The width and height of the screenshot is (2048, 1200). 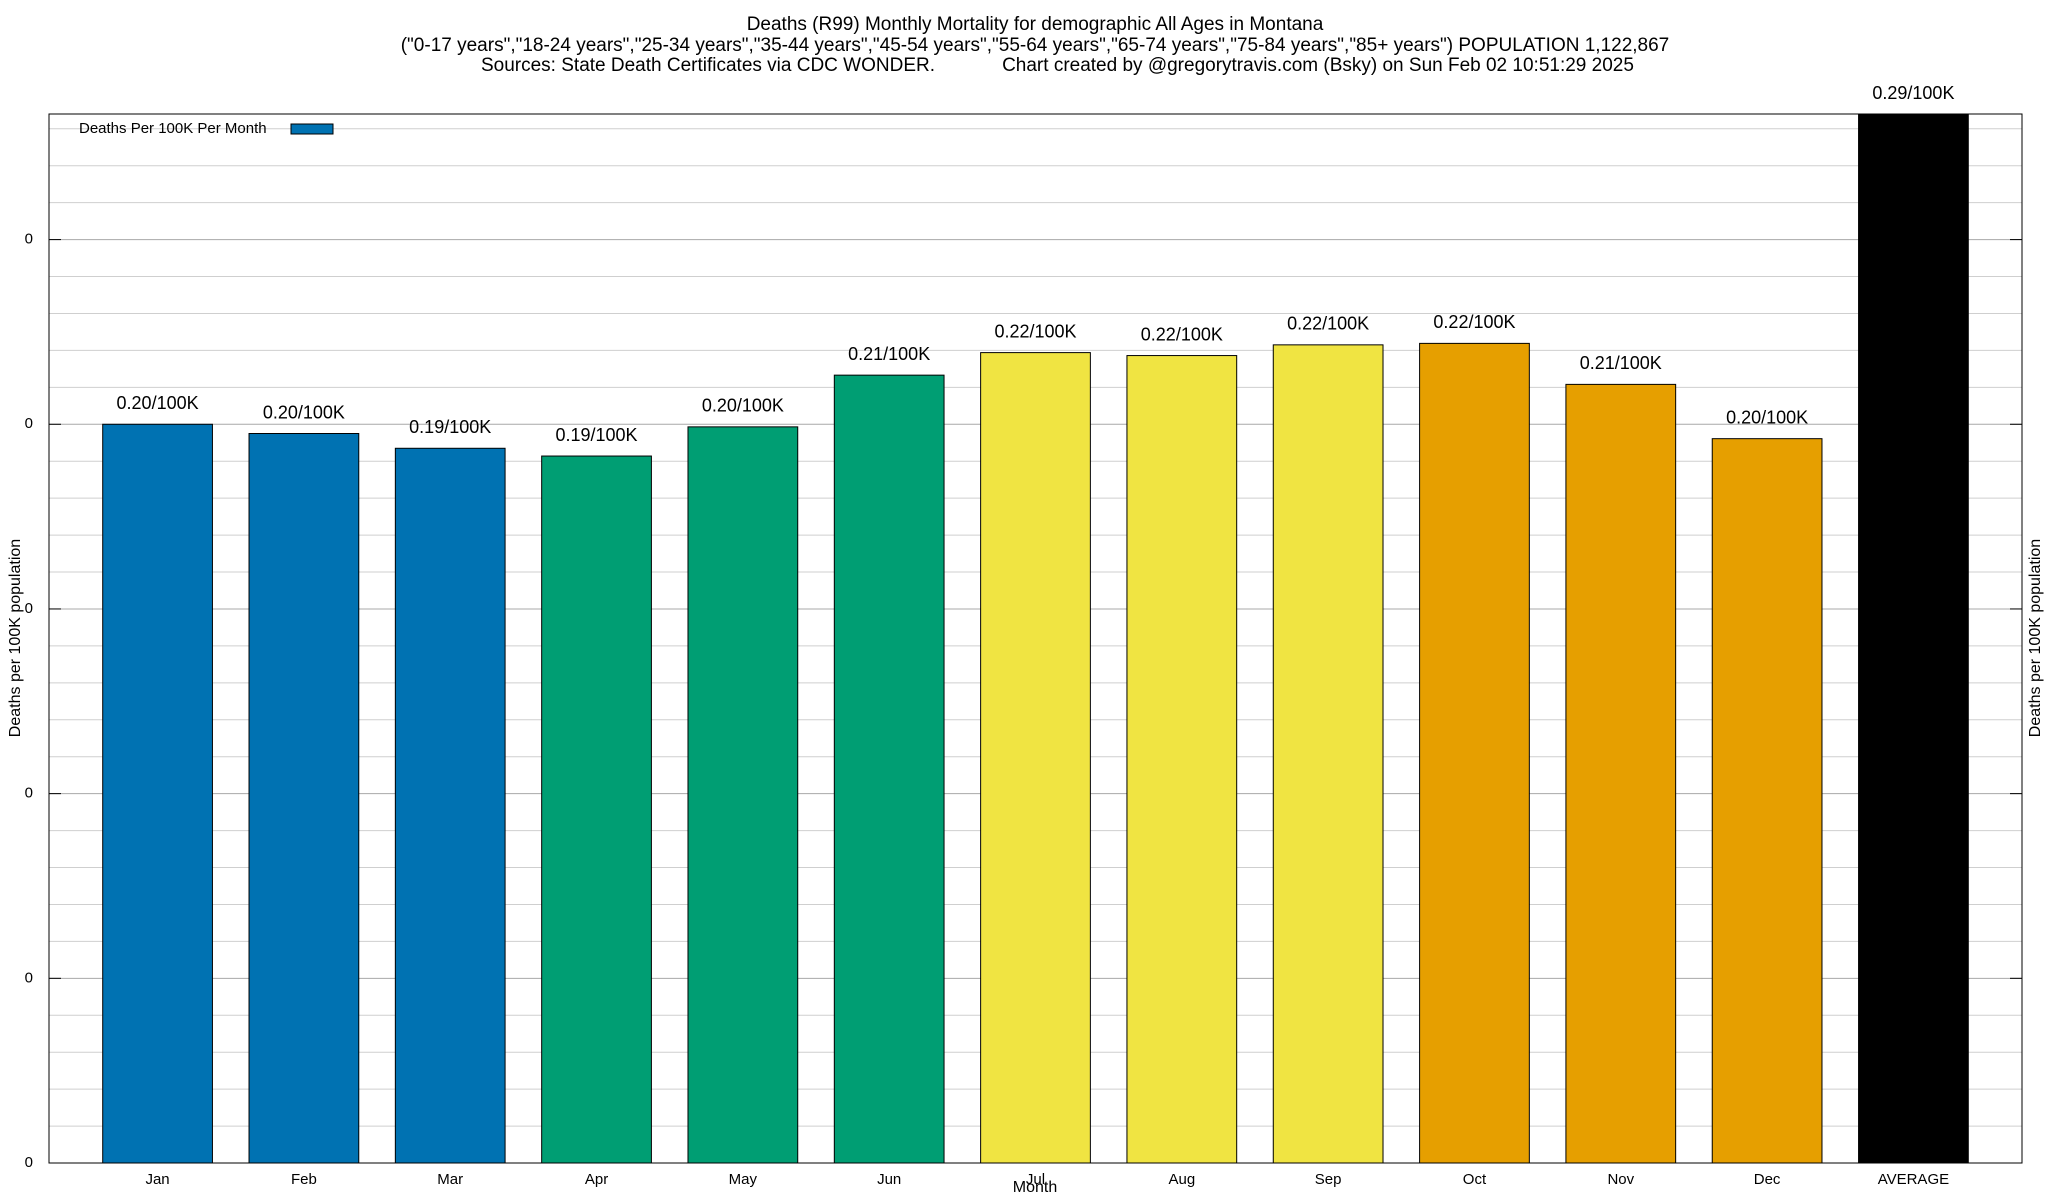 I want to click on x-tick-label: Aug, so click(x=1181, y=1179).